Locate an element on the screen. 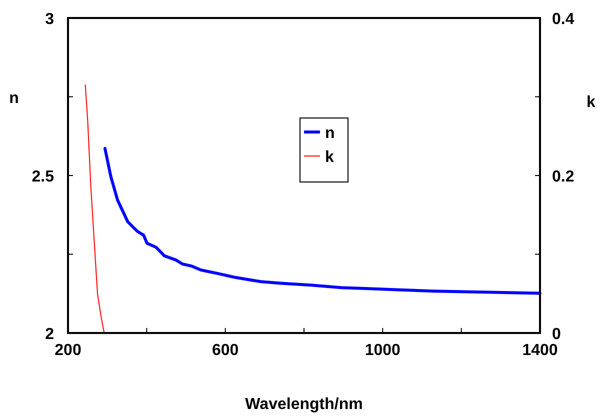 This screenshot has width=603, height=417. y-tick-label: 2 is located at coordinates (49, 334).